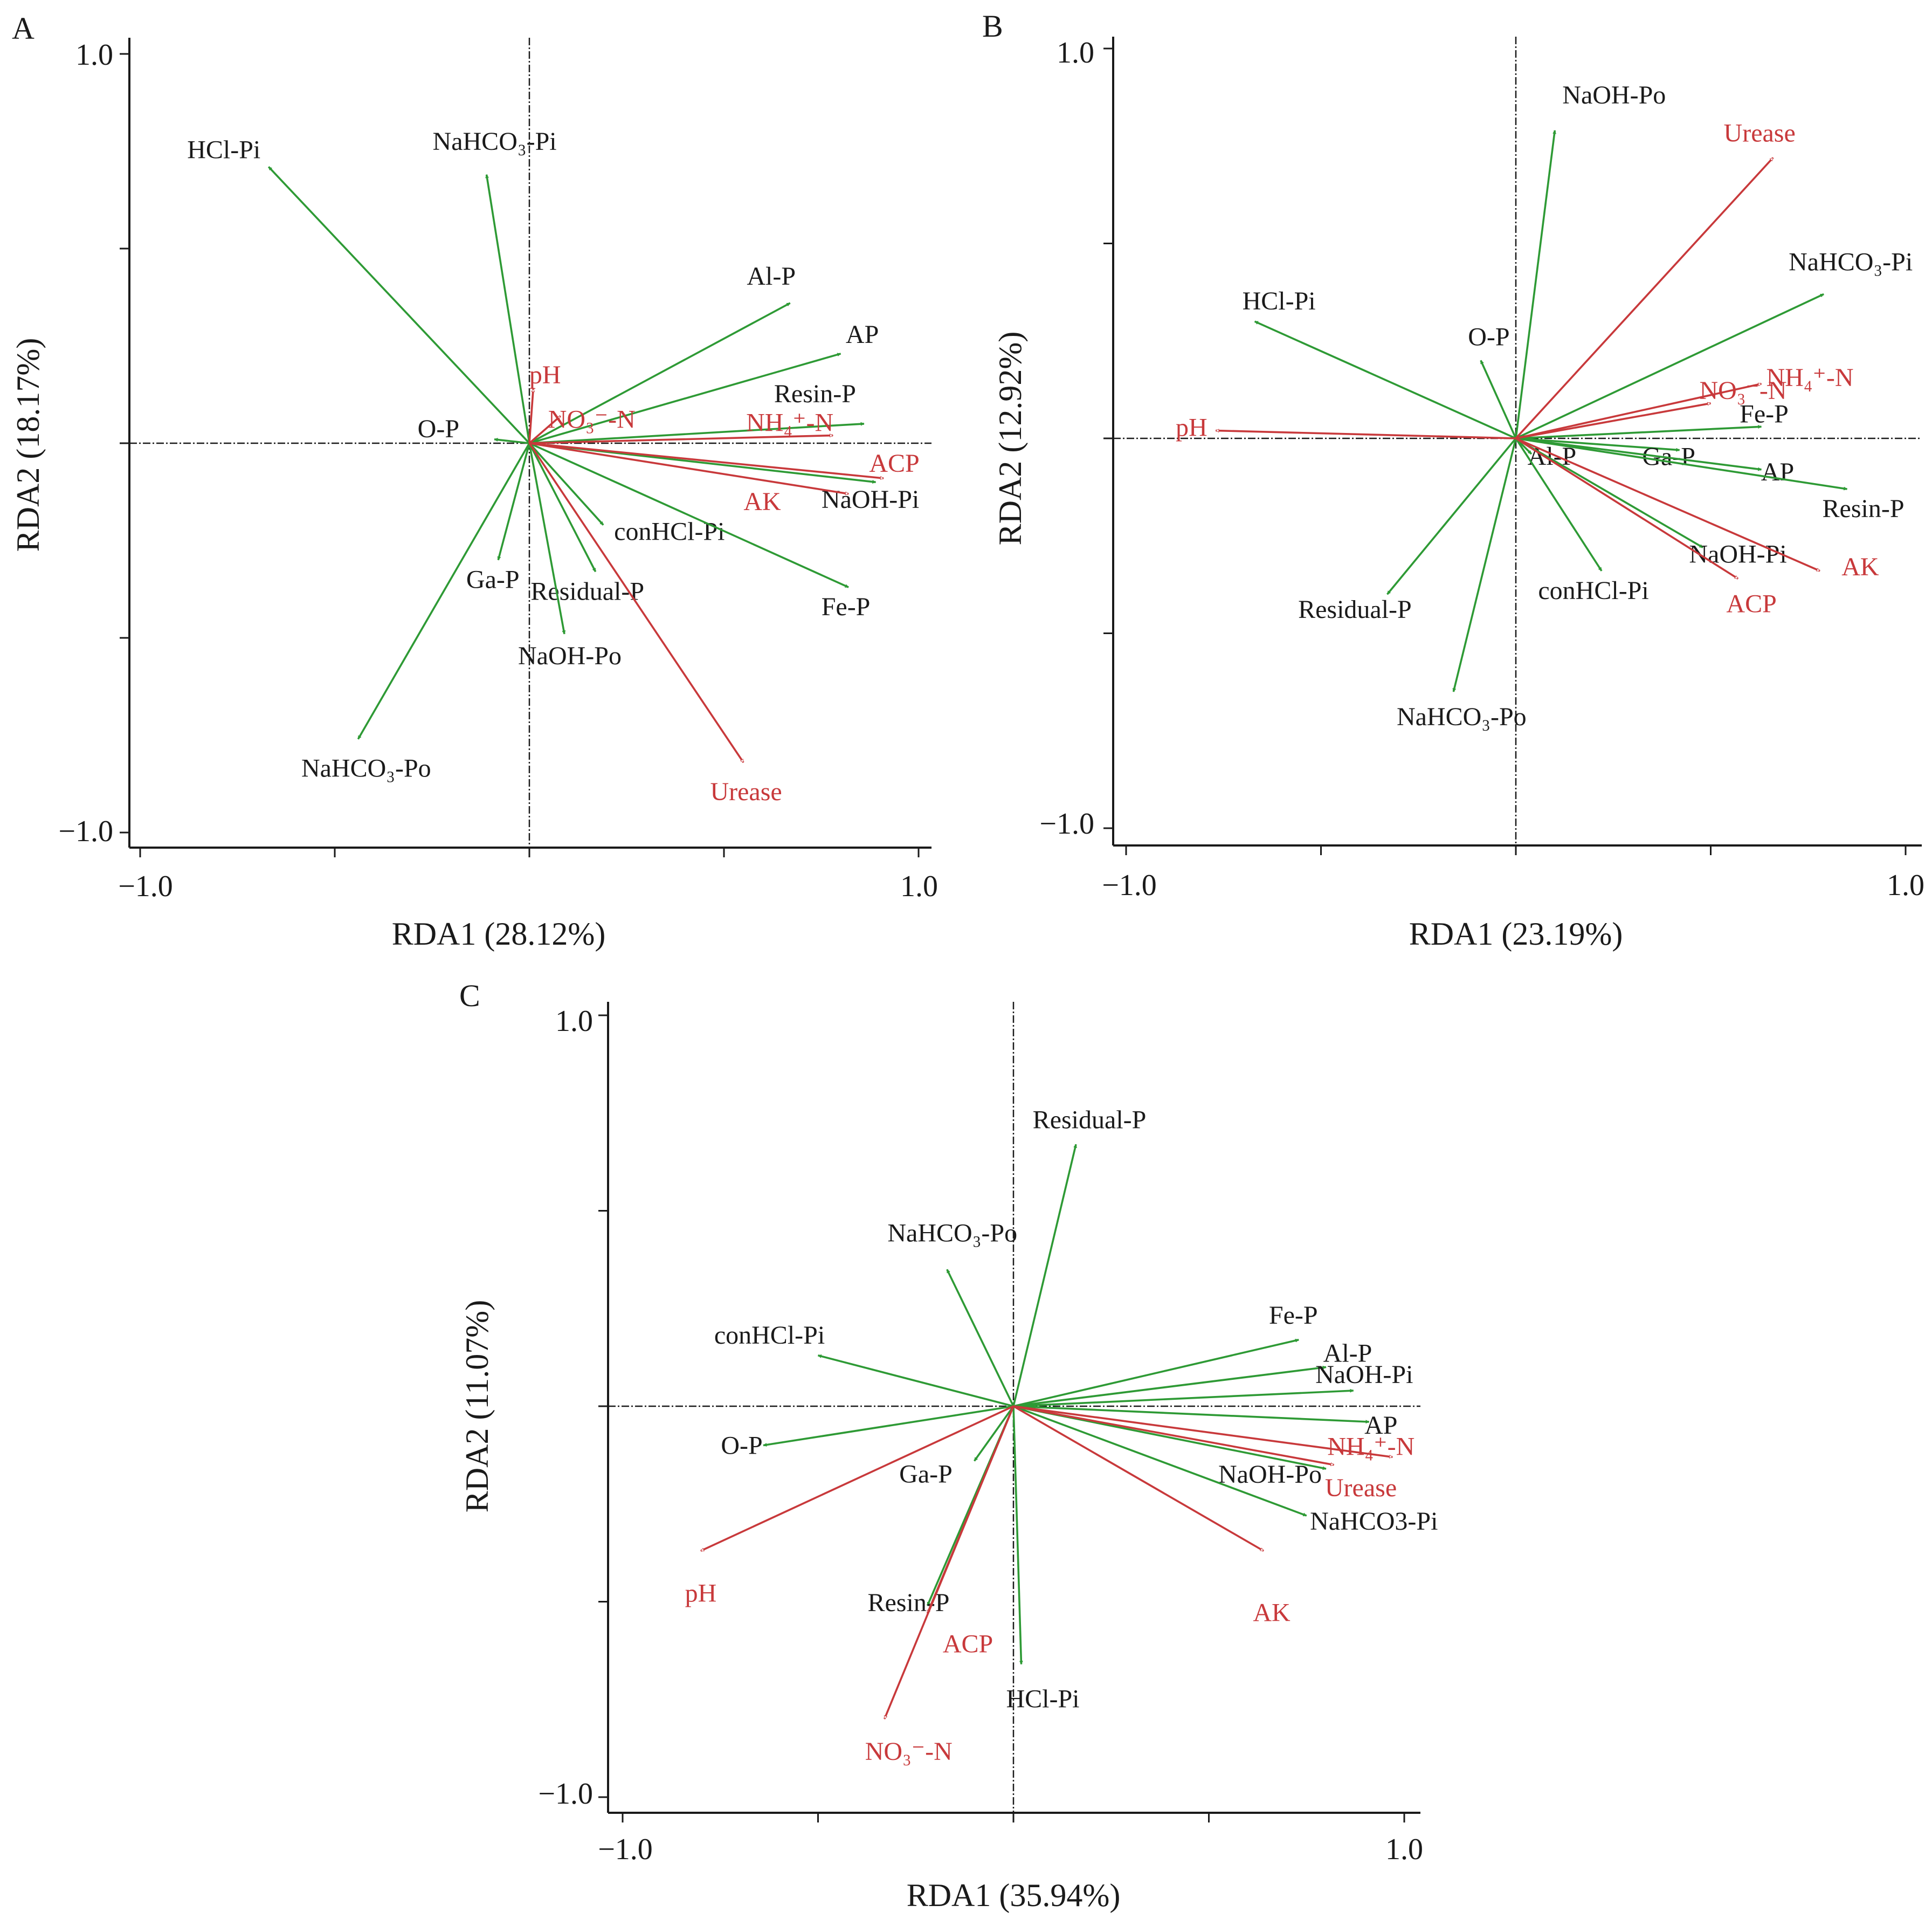 This screenshot has width=1932, height=1919. I want to click on y-axis-title: RDA2 (11.07%), so click(477, 1406).